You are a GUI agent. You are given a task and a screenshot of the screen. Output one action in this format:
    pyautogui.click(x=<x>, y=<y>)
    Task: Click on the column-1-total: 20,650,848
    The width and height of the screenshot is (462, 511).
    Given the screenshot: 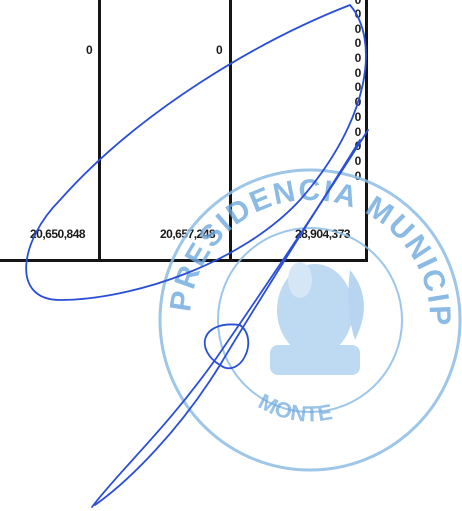 What is the action you would take?
    pyautogui.click(x=58, y=234)
    